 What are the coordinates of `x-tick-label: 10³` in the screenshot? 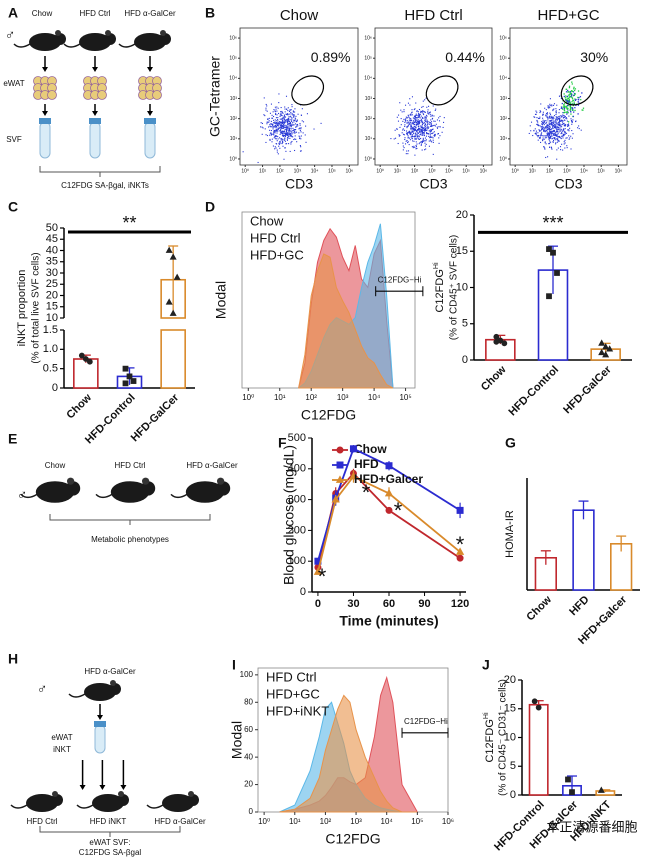 It's located at (356, 821).